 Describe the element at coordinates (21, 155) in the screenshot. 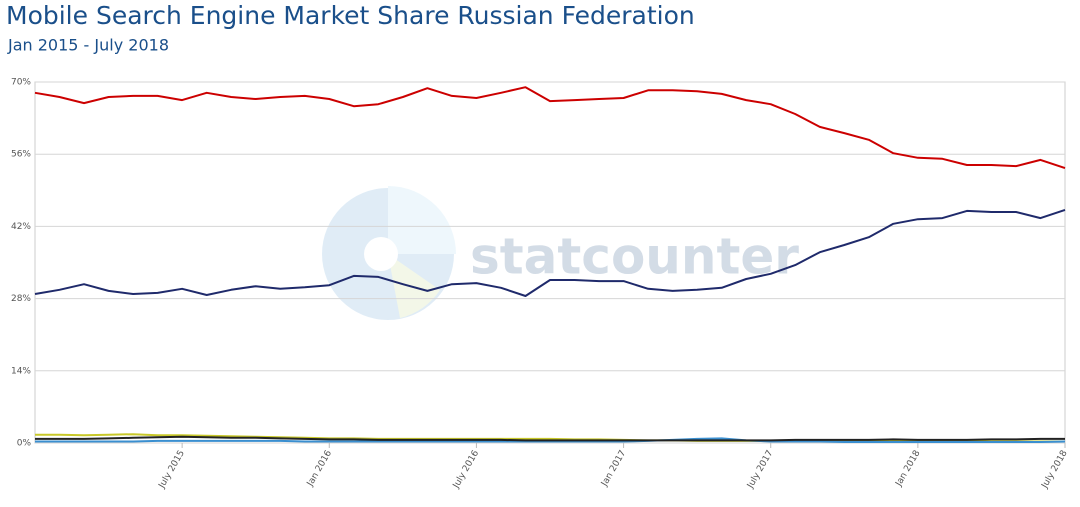

I see `y-tick-label: 56%` at that location.